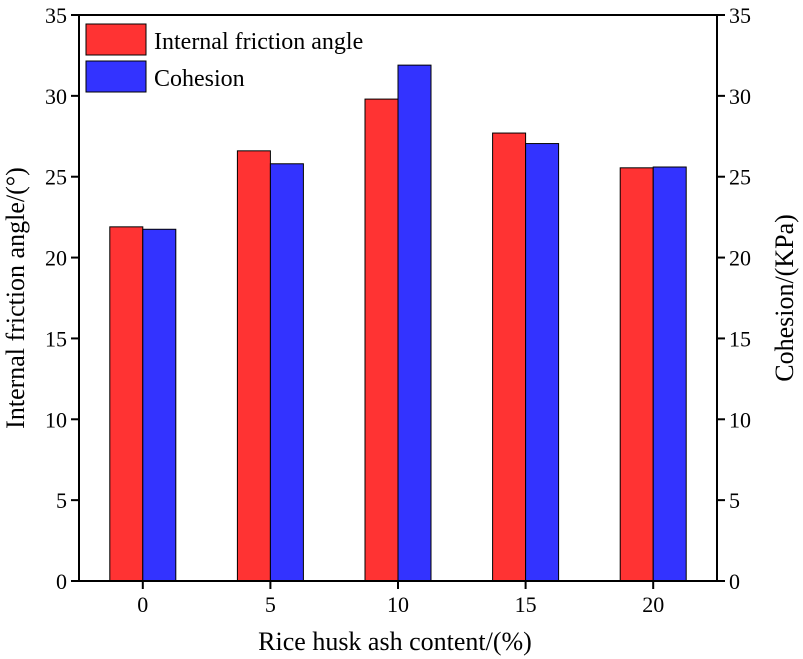 The height and width of the screenshot is (659, 803). What do you see at coordinates (526, 604) in the screenshot?
I see `x-tick-label-15: 15` at bounding box center [526, 604].